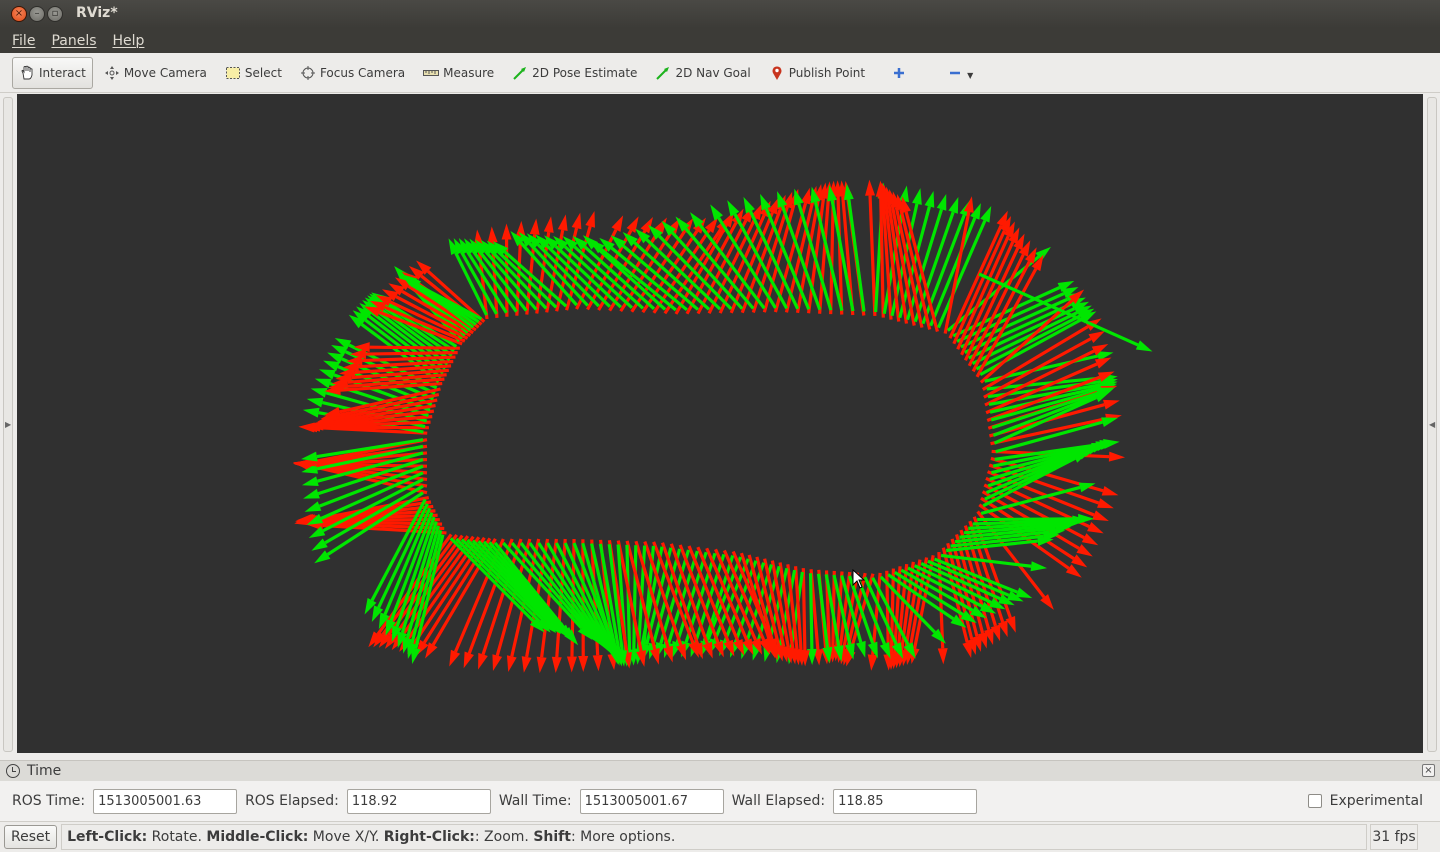 The height and width of the screenshot is (852, 1440). I want to click on add-tool-button, so click(901, 73).